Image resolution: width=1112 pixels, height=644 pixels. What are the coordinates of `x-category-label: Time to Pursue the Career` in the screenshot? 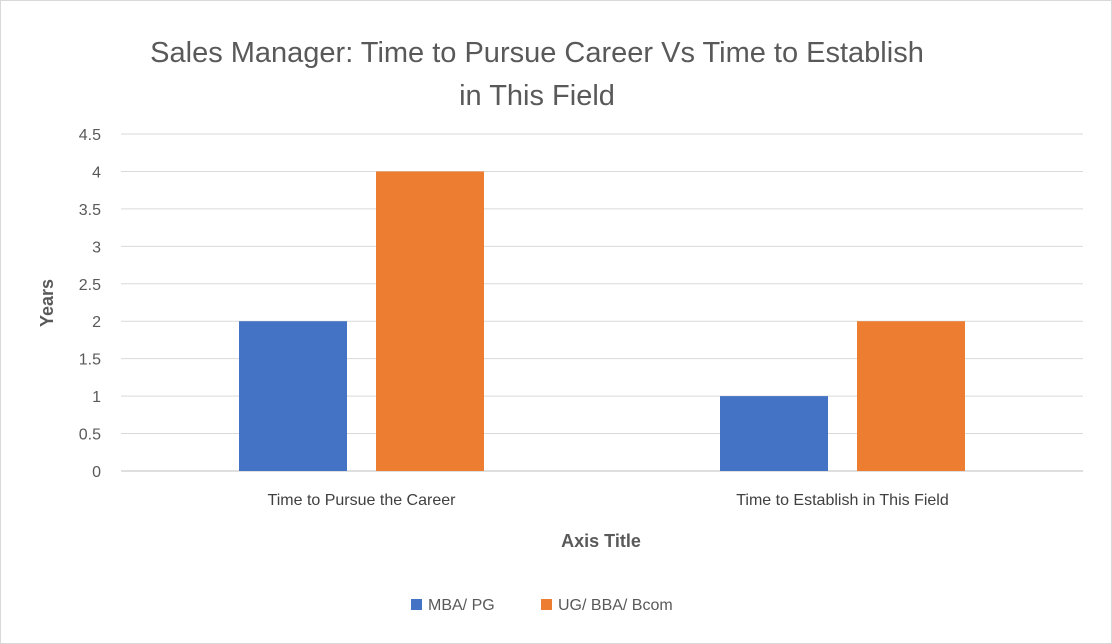 It's located at (362, 500).